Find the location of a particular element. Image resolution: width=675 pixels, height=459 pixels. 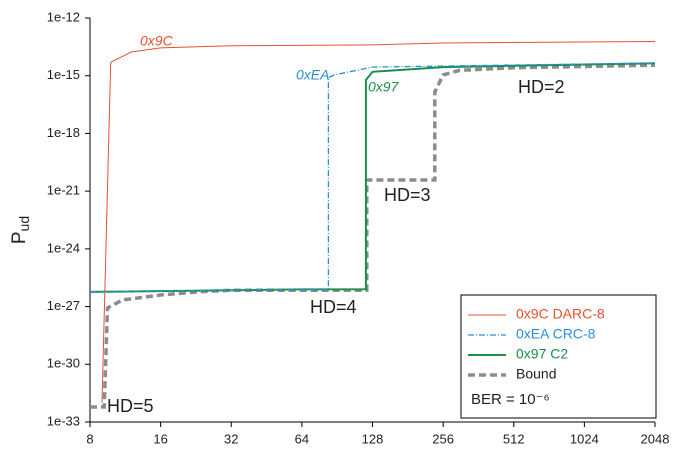

legend-note: BER = 10⁻⁶ is located at coordinates (510, 399).